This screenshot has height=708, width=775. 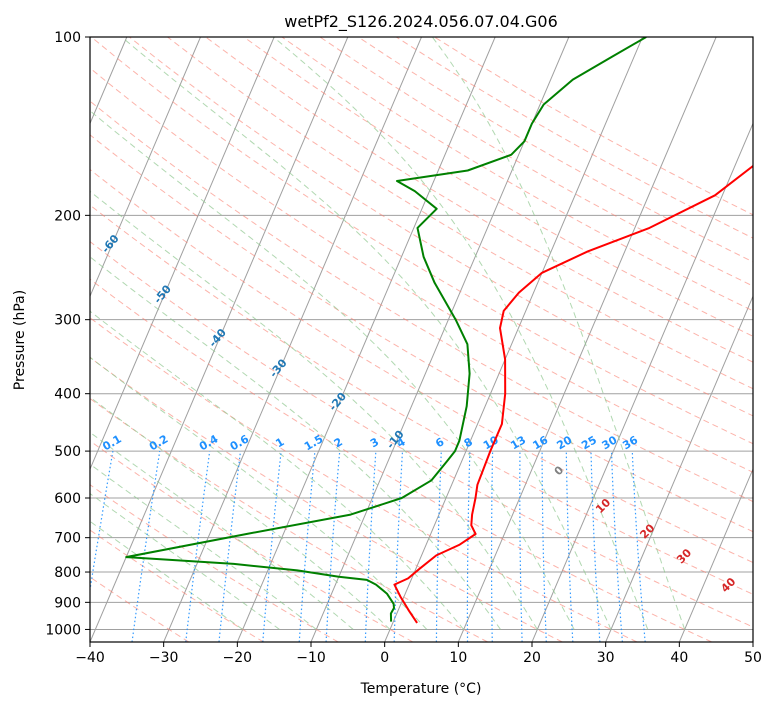 I want to click on y-tick-label: 700, so click(x=67, y=539).